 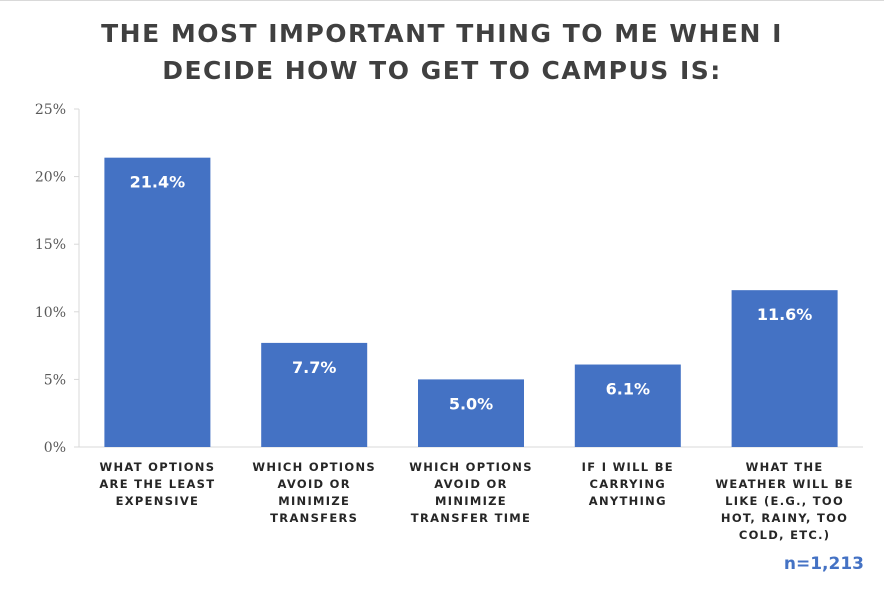 What do you see at coordinates (50, 245) in the screenshot?
I see `y-tick-label: 15%` at bounding box center [50, 245].